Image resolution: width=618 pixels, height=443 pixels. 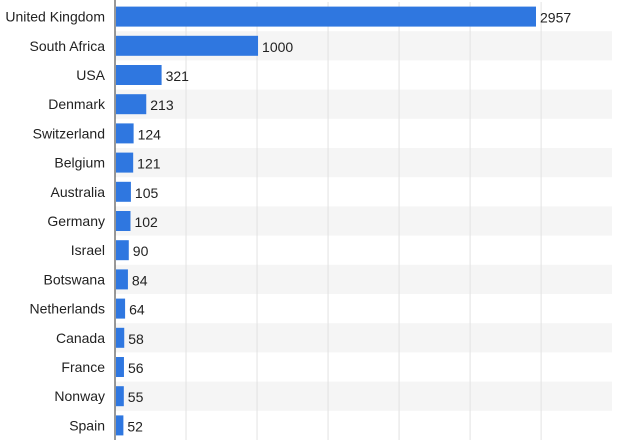 What do you see at coordinates (277, 47) in the screenshot?
I see `value-label: 1000` at bounding box center [277, 47].